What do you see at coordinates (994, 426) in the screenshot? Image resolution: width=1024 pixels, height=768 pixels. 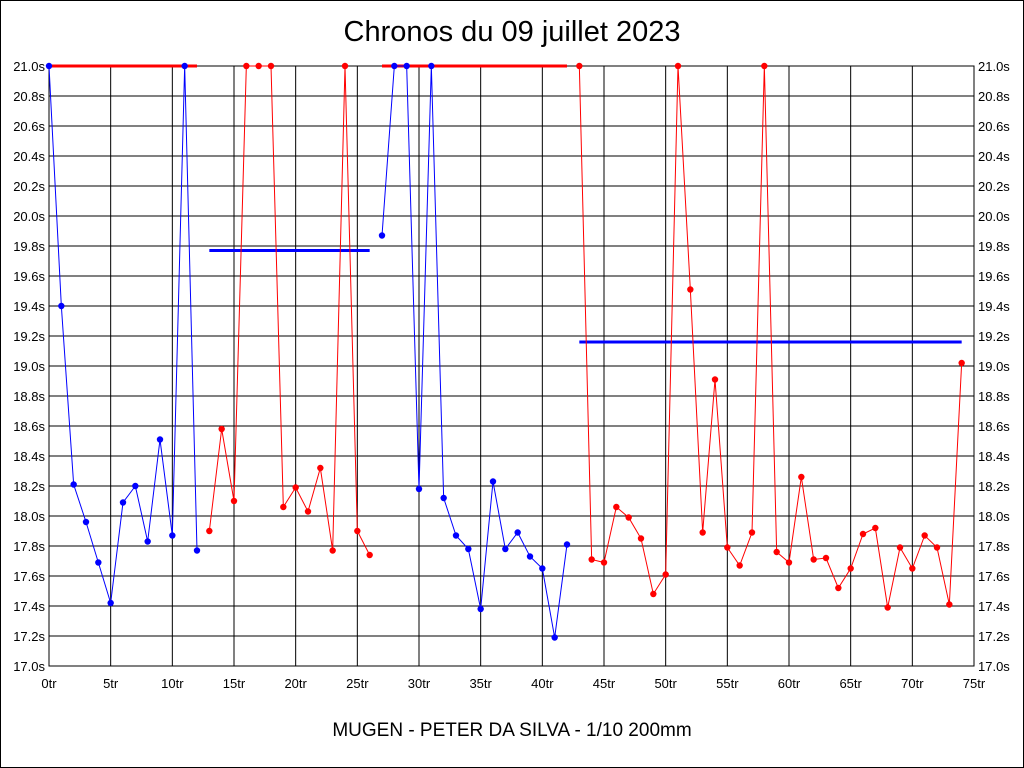 I see `y-tick-label-right: 18.6s` at bounding box center [994, 426].